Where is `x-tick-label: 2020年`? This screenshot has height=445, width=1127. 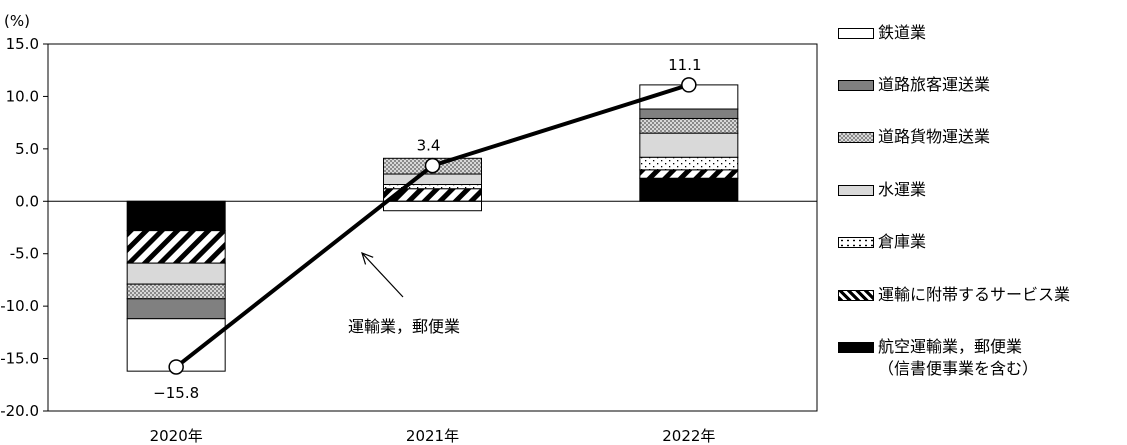
x-tick-label: 2020年 is located at coordinates (176, 436).